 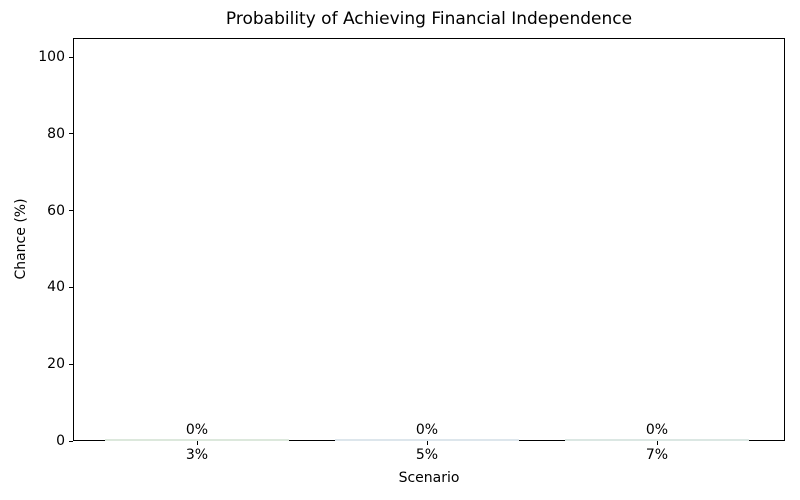 What do you see at coordinates (429, 478) in the screenshot?
I see `x-axis-title: Scenario` at bounding box center [429, 478].